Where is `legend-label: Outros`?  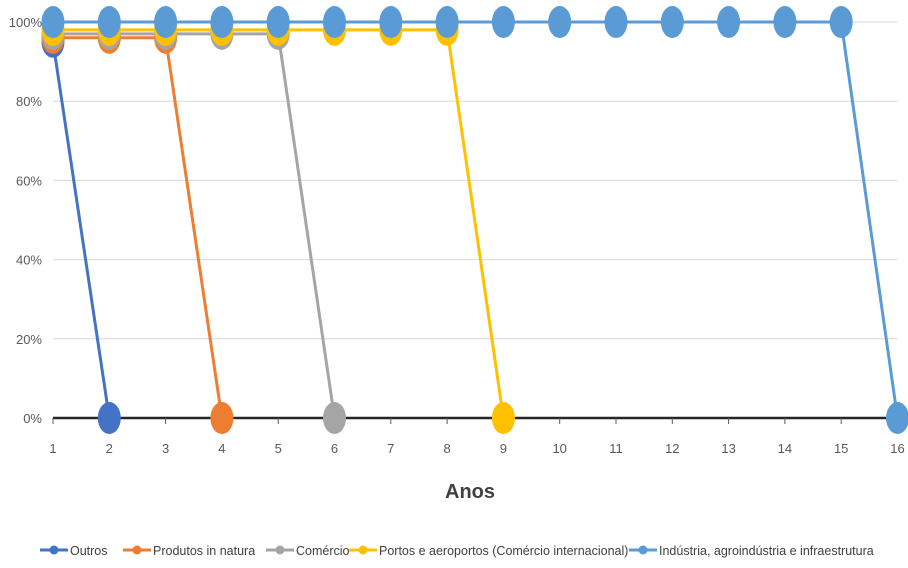
legend-label: Outros is located at coordinates (89, 551).